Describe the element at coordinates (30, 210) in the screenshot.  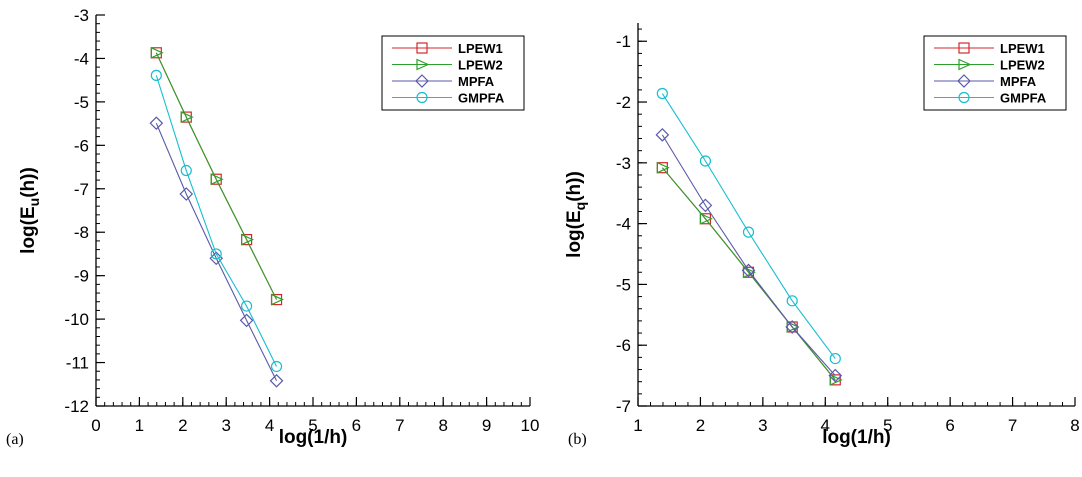
I see `y-axis-label: log(Eu(h))` at that location.